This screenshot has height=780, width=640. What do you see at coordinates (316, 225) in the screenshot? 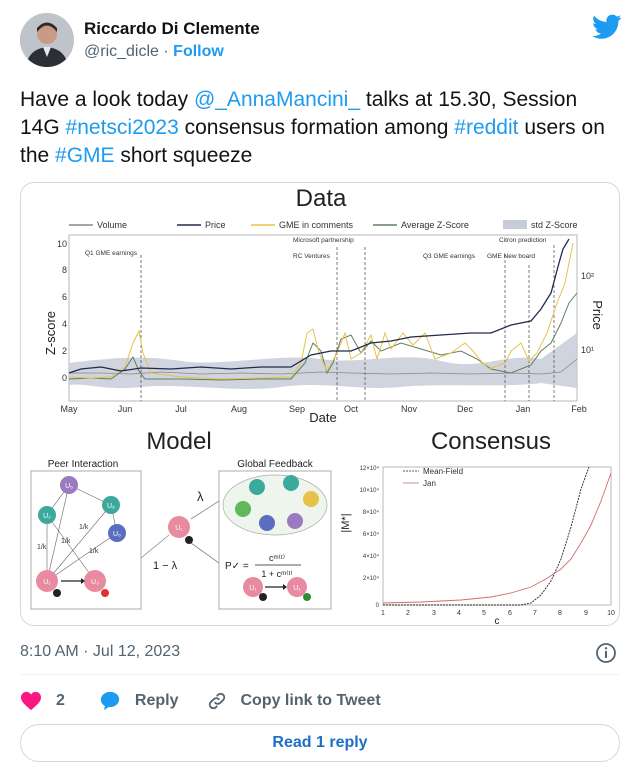
I see `legend-comments: GME in comments` at bounding box center [316, 225].